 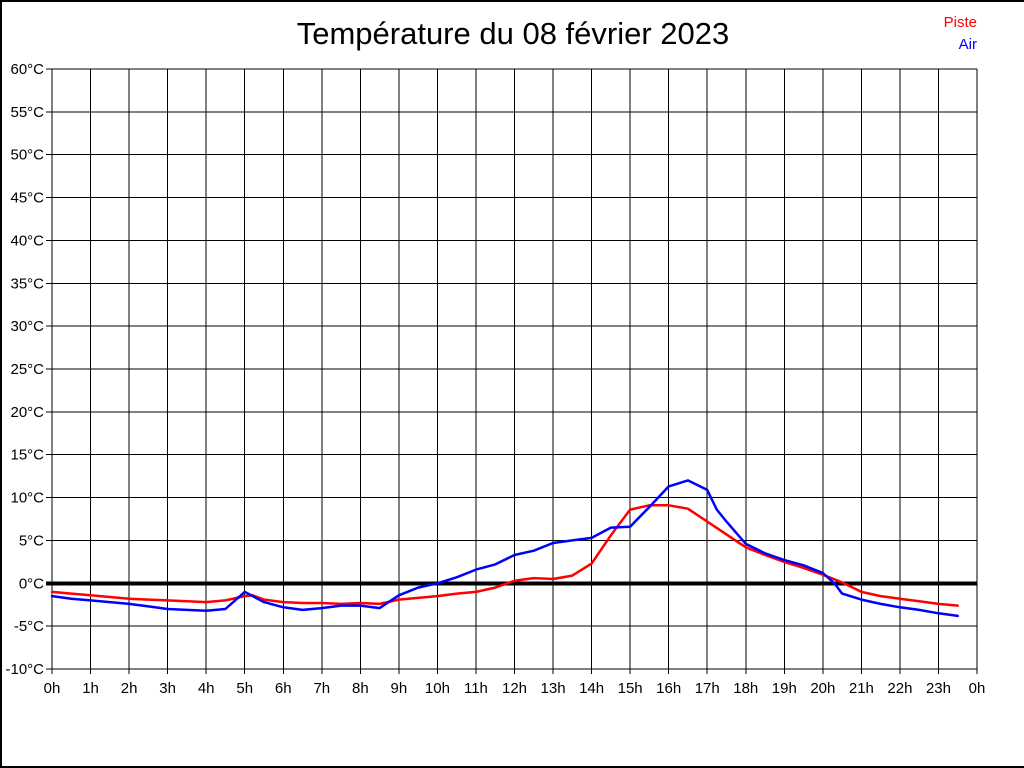 I want to click on x-tick-label: 9h, so click(x=399, y=688).